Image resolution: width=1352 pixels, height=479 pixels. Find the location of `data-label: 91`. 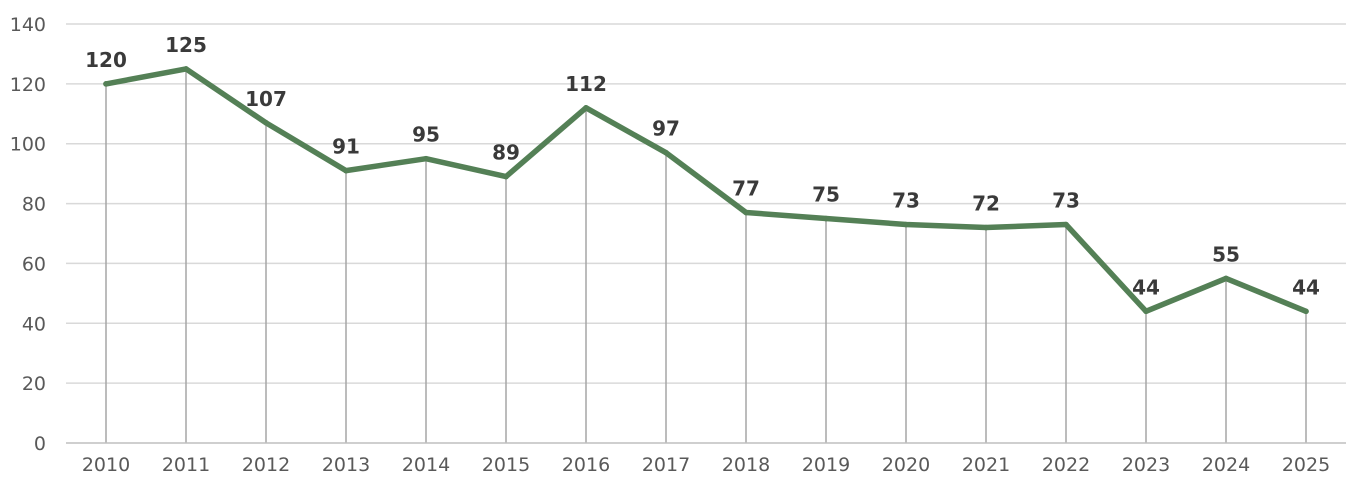

data-label: 91 is located at coordinates (346, 147).